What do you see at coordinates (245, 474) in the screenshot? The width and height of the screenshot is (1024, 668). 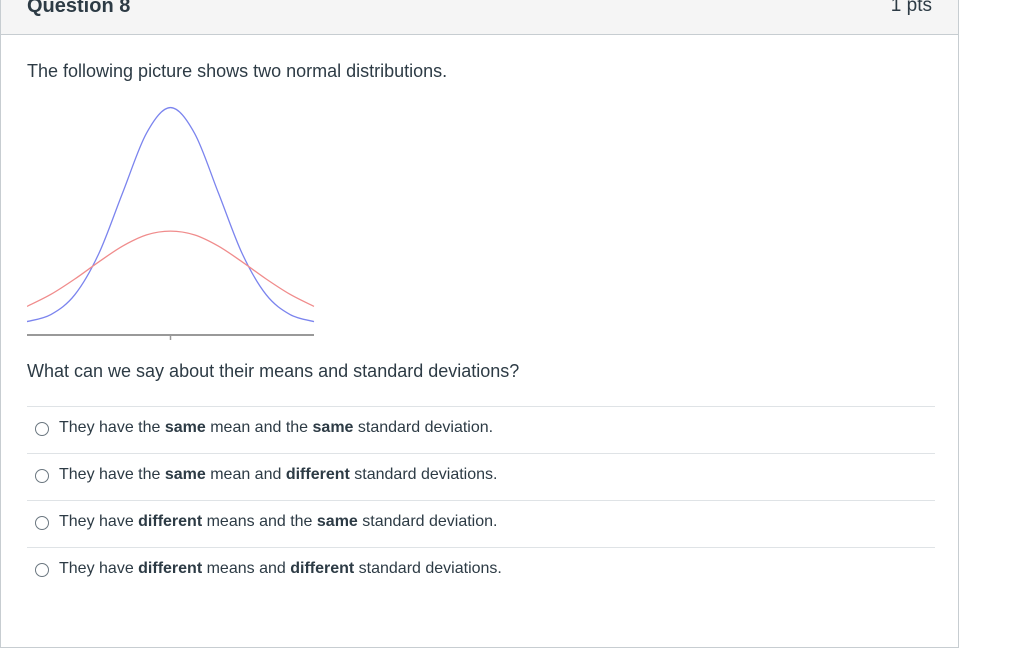 I see `answer-text: mean and` at bounding box center [245, 474].